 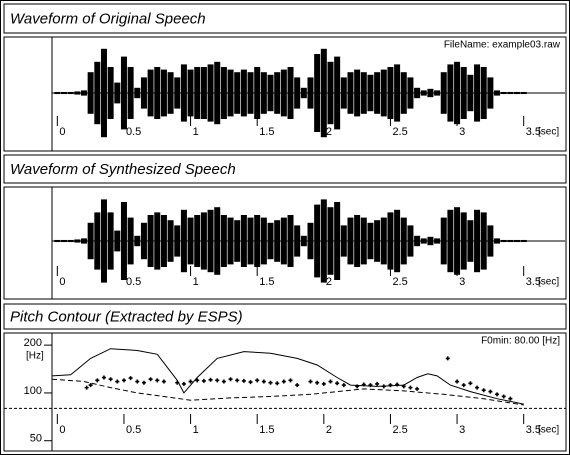 I want to click on title-bar, so click(x=285, y=316).